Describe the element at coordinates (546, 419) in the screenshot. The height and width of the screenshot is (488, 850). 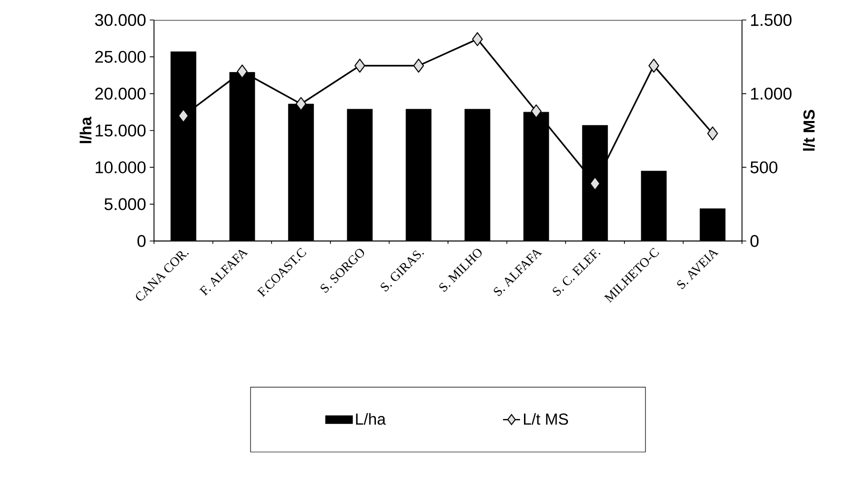
I see `legend-label: L/t MS` at that location.